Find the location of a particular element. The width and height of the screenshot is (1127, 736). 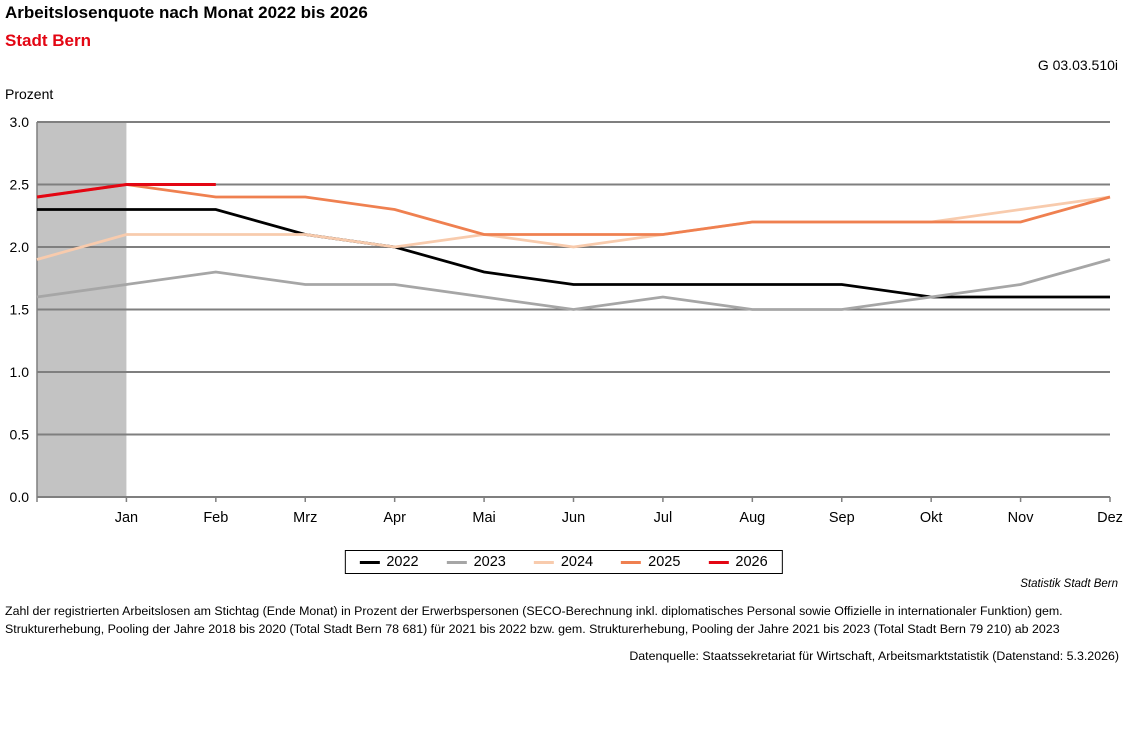

y-axis-unit-label: Prozent is located at coordinates (29, 94).